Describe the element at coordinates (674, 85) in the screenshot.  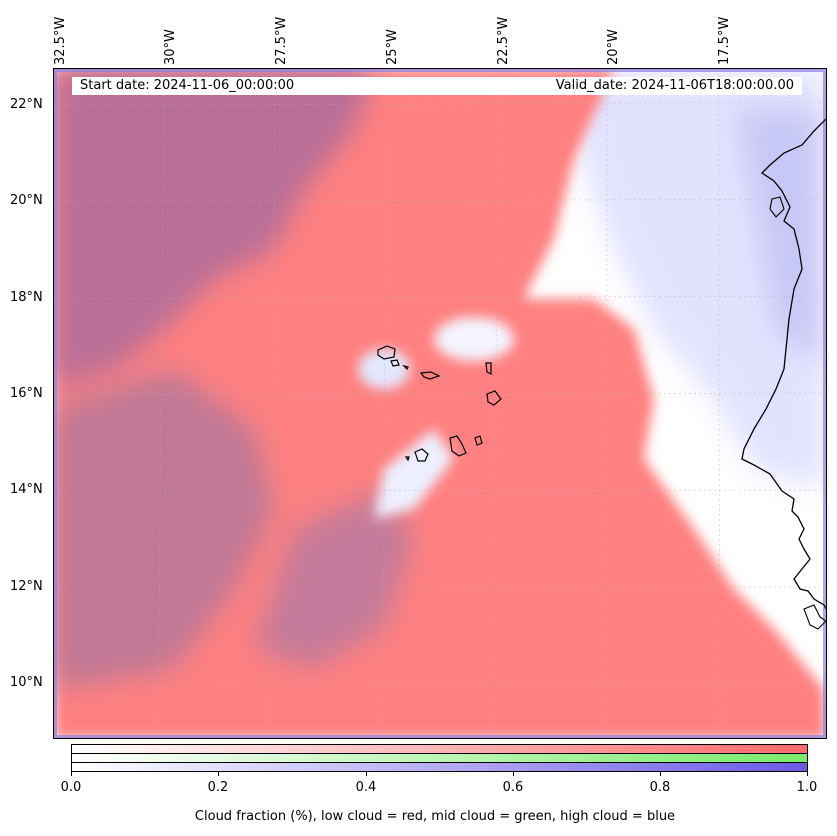
I see `valid-date: Valid_date: 2024-11-06T18:00:00.00` at that location.